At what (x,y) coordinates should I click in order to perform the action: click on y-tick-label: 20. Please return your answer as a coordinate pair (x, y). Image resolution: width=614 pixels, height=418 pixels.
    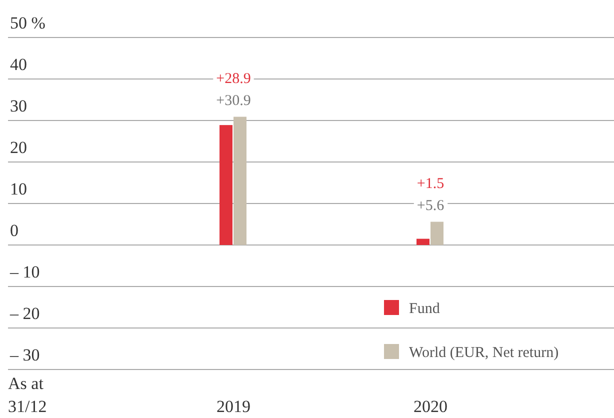
    Looking at the image, I should click on (18, 147).